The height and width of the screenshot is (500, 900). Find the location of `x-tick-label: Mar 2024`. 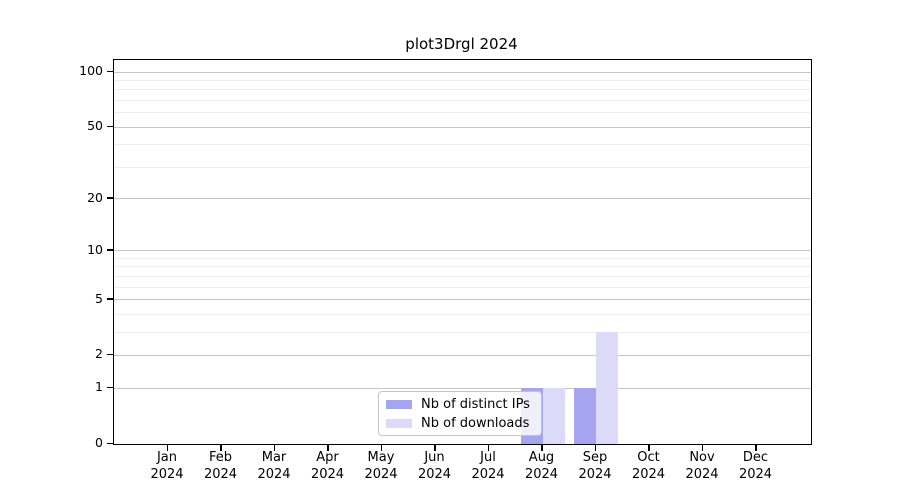

x-tick-label: Mar 2024 is located at coordinates (274, 466).